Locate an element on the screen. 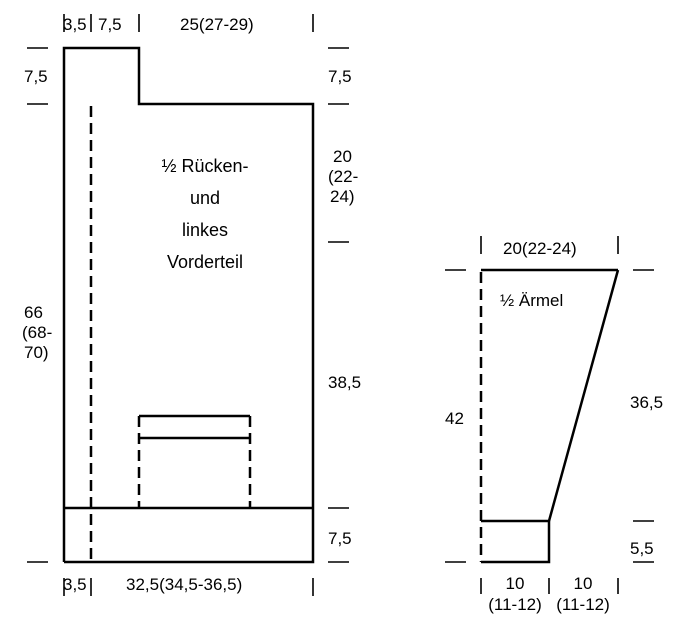 This screenshot has width=673, height=617. sleeve-dim-top: 20(22-24) is located at coordinates (540, 248).